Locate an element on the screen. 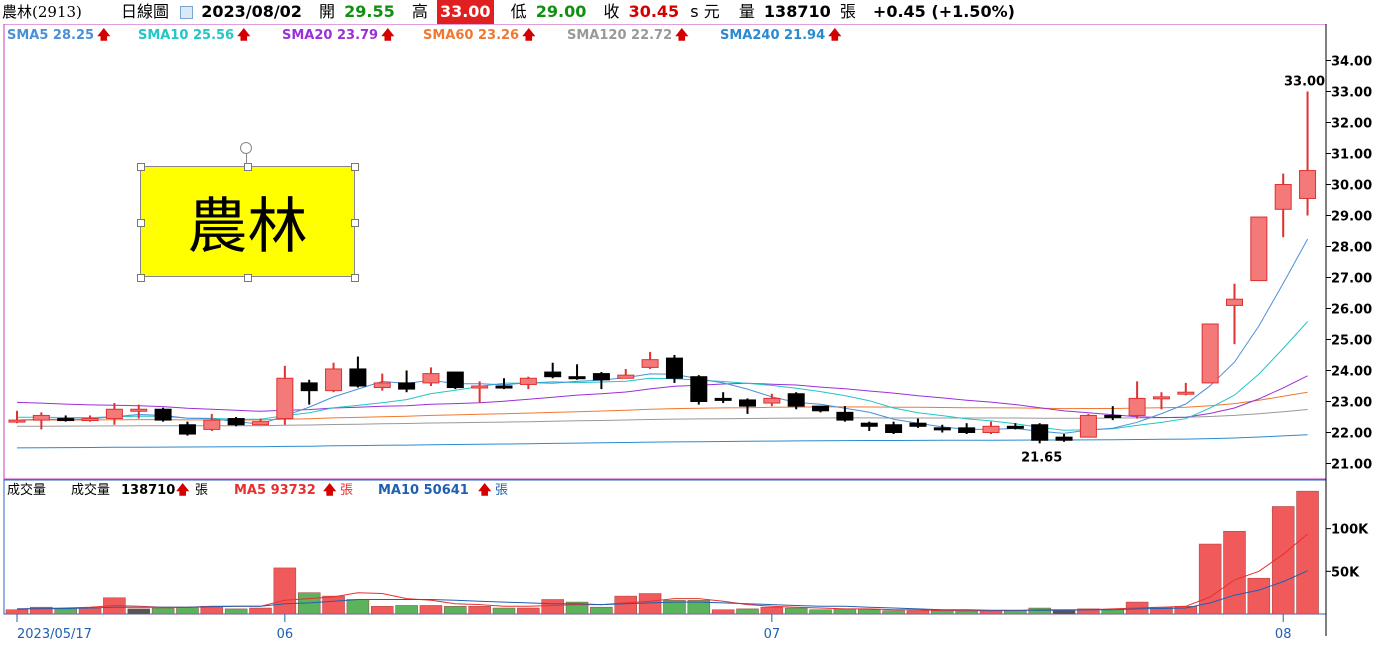  x-tick-label: 2023/05/17 is located at coordinates (54, 634).